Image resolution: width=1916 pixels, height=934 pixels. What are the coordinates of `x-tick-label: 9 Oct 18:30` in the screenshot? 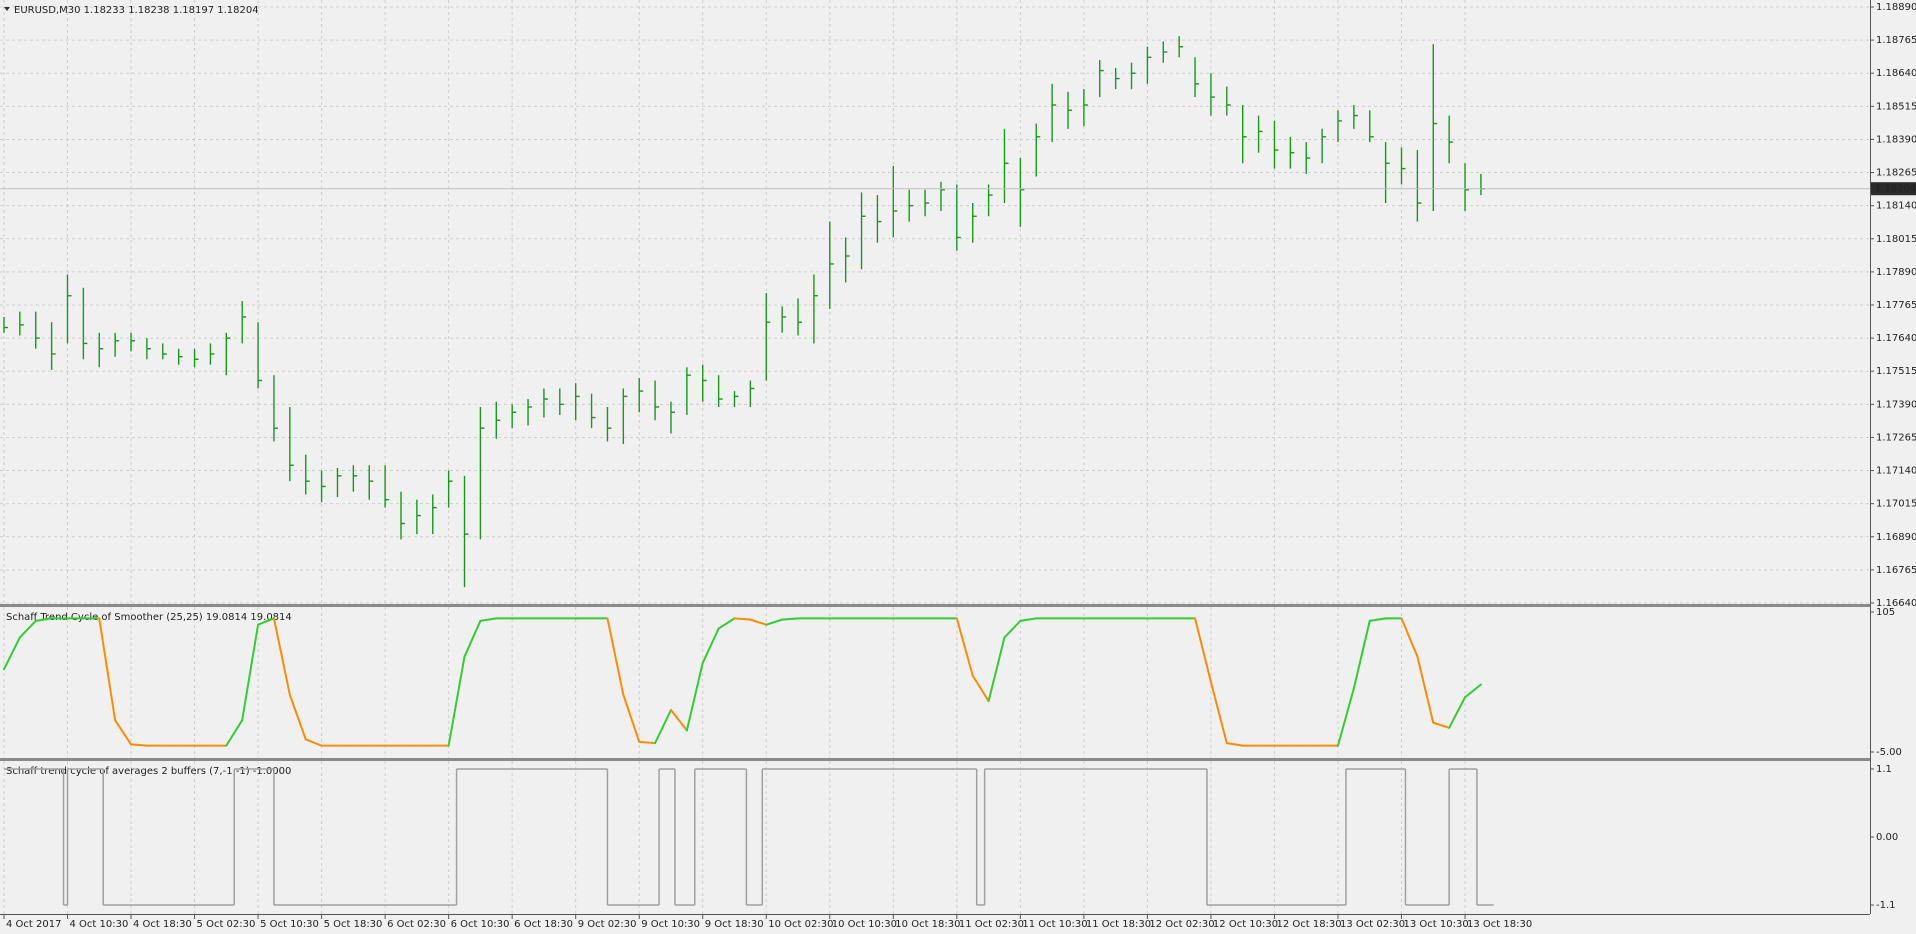 It's located at (734, 924).